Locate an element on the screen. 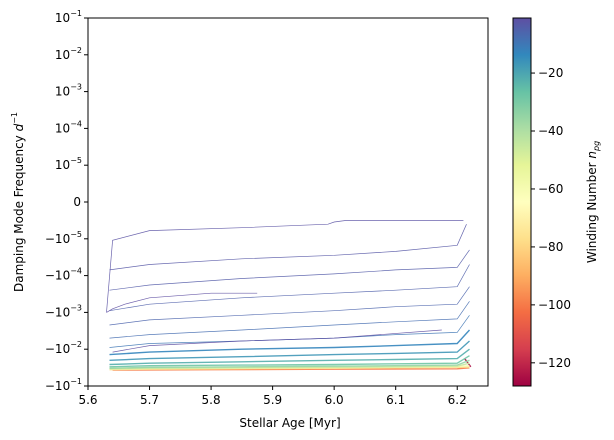 The image size is (614, 440). colorbar-tick-label: −80 is located at coordinates (550, 247).